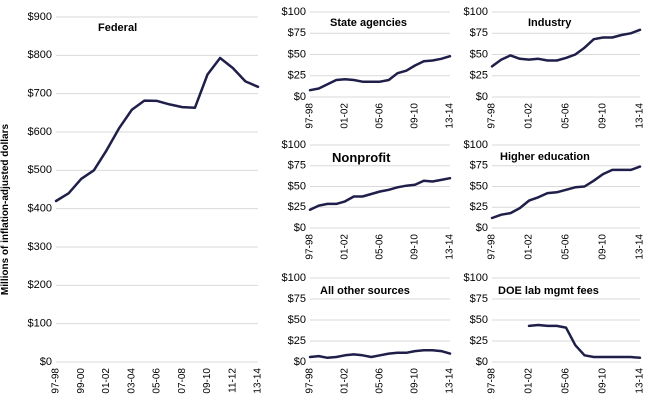 The height and width of the screenshot is (401, 650). I want to click on x-tick-label: 07-08, so click(182, 381).